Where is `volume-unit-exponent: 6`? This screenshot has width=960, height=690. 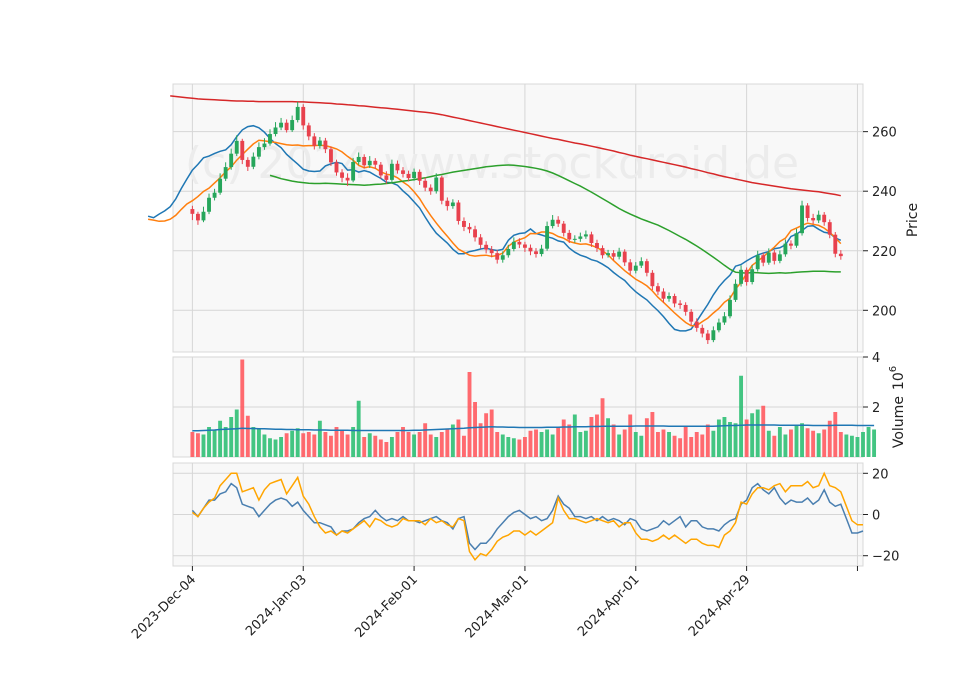 volume-unit-exponent: 6 is located at coordinates (893, 369).